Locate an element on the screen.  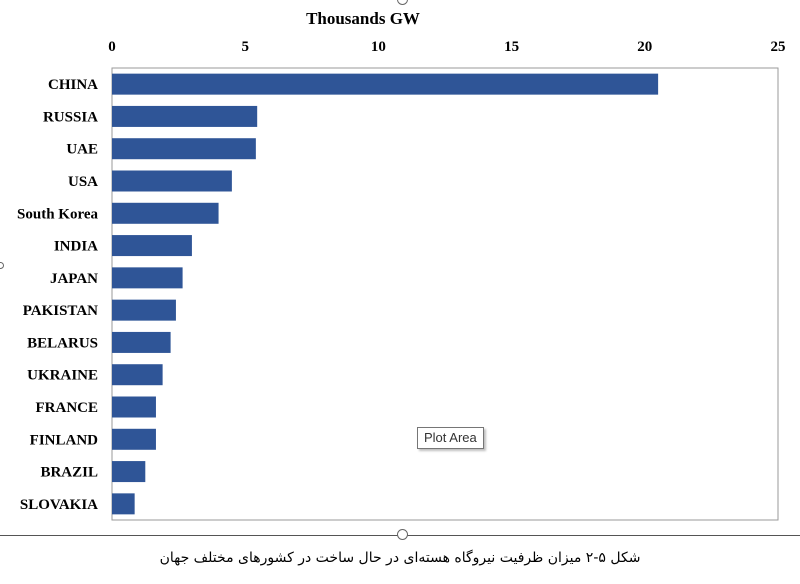
x-tick-label: 5 is located at coordinates (245, 47).